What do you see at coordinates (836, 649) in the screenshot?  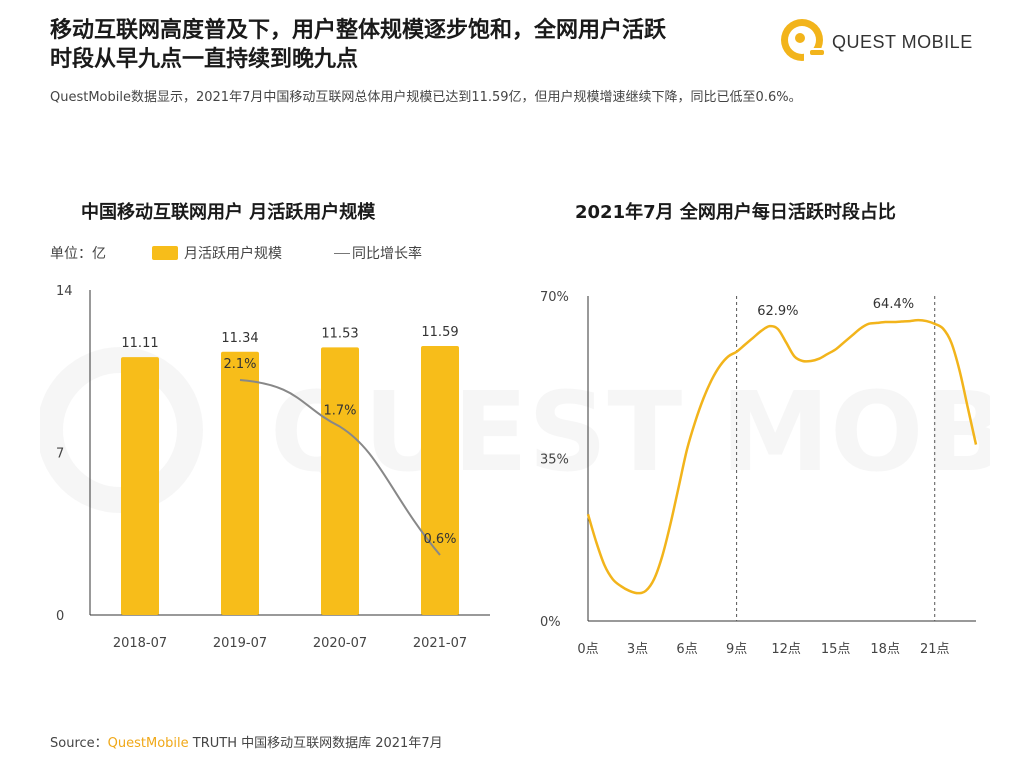 I see `x-tick-label: 15点` at bounding box center [836, 649].